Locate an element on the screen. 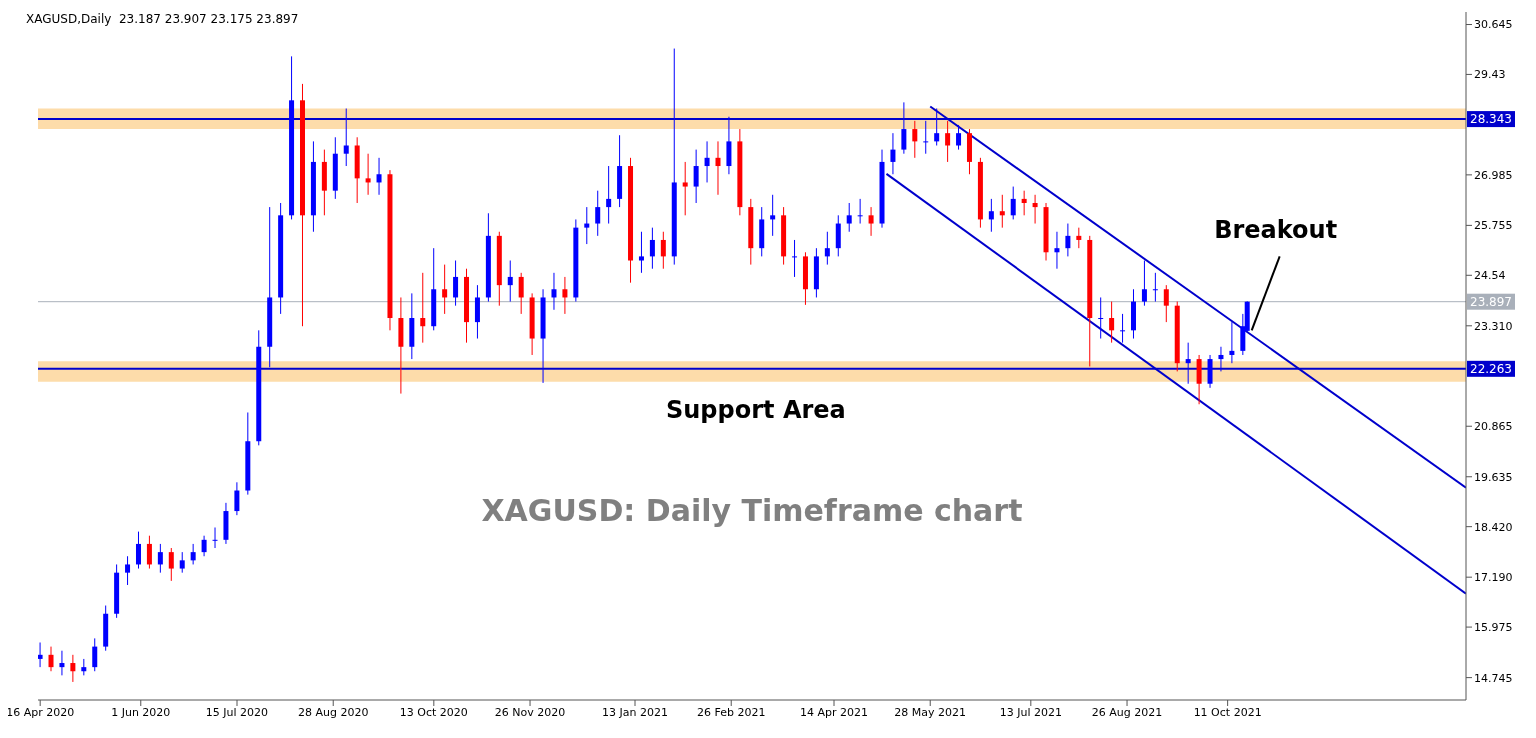  x-tick-label: 1 Jun 2020 is located at coordinates (141, 712).